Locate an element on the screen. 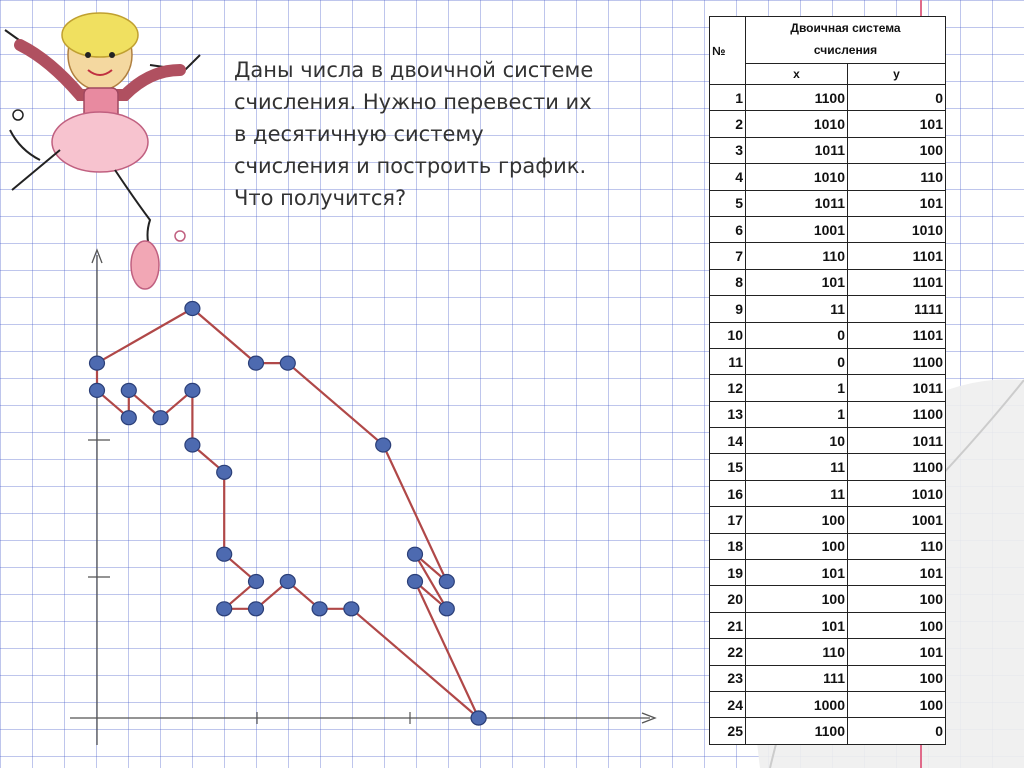  row-number: 11 is located at coordinates (727, 361).